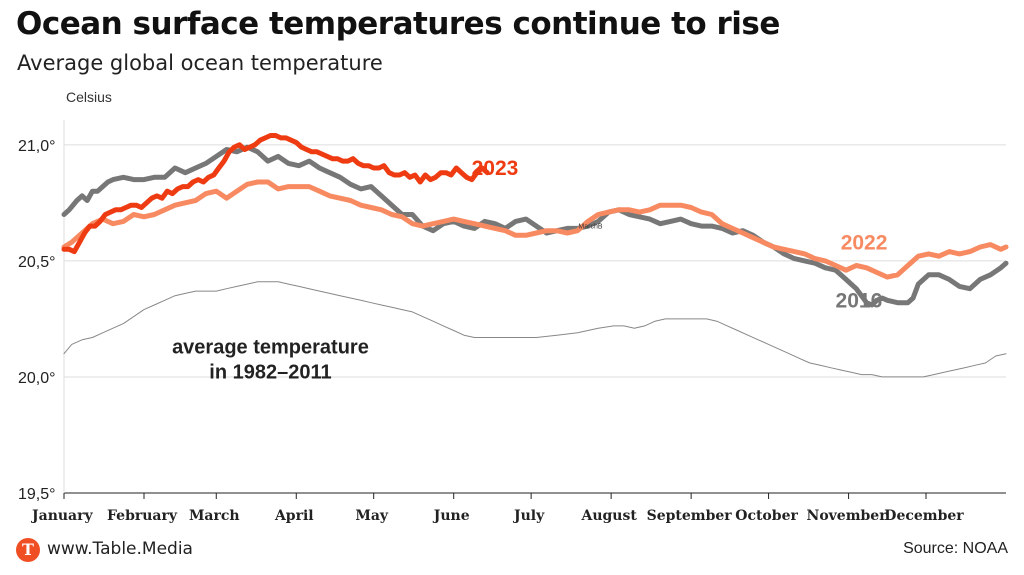 The width and height of the screenshot is (1024, 575). What do you see at coordinates (590, 226) in the screenshot?
I see `chart-annotation: MarchB` at bounding box center [590, 226].